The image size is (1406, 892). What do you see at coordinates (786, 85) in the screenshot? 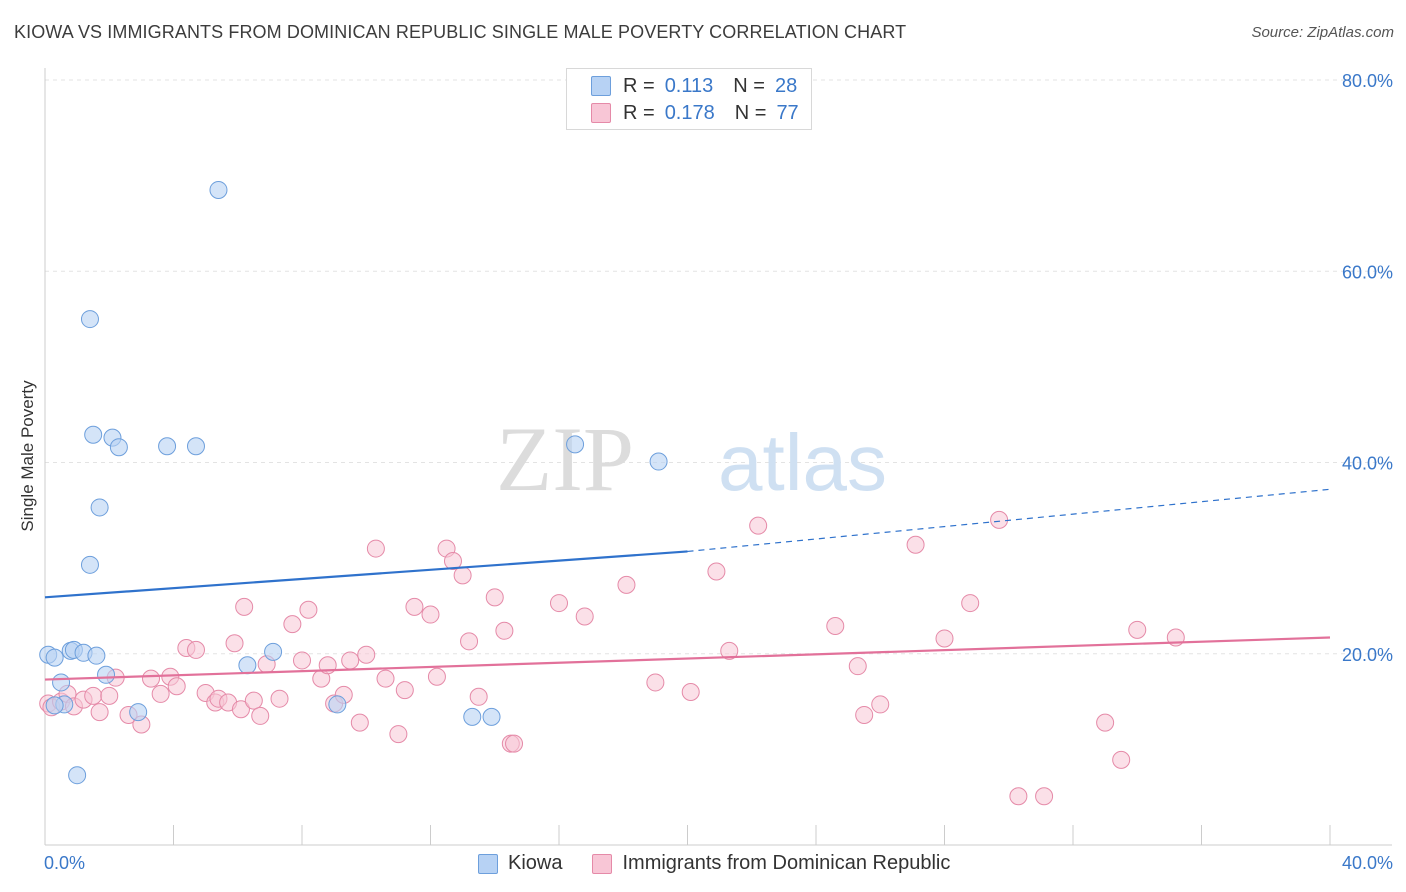
I see `legend-n-value: 28` at bounding box center [786, 85].